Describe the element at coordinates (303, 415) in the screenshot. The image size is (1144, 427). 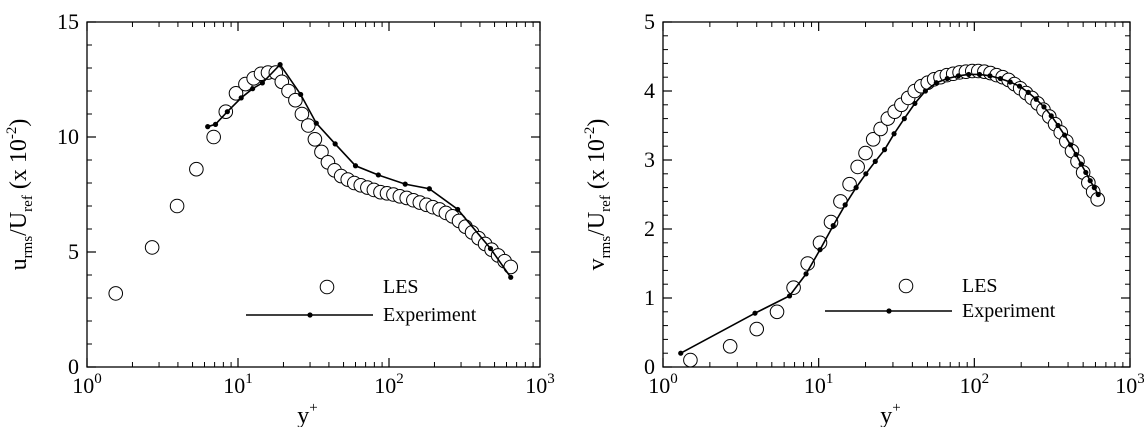
I see `x-axis-label-main: y` at that location.